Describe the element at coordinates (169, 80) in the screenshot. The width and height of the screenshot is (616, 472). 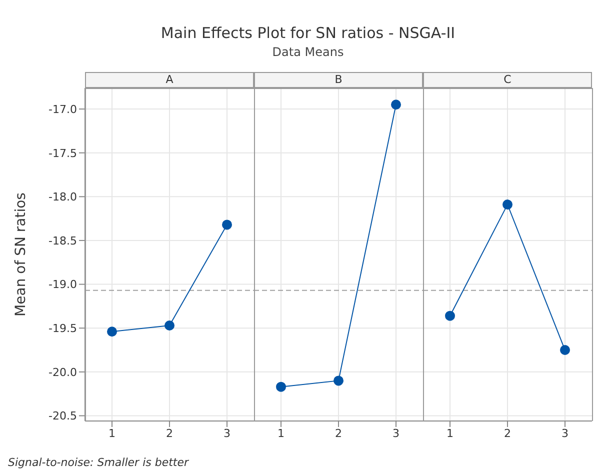
I see `chart-title: A` at that location.